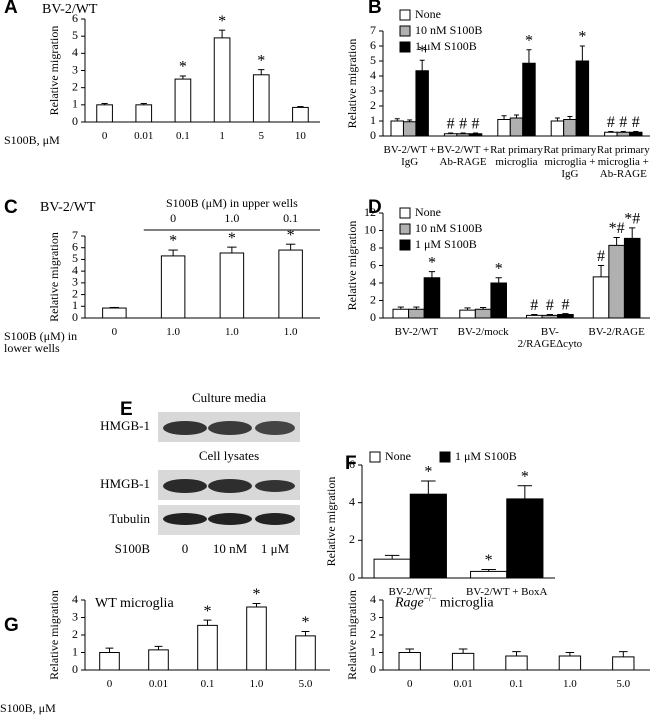 Image resolution: width=656 pixels, height=719 pixels. Describe the element at coordinates (483, 332) in the screenshot. I see `x-tick-label: BV-2/mock` at that location.